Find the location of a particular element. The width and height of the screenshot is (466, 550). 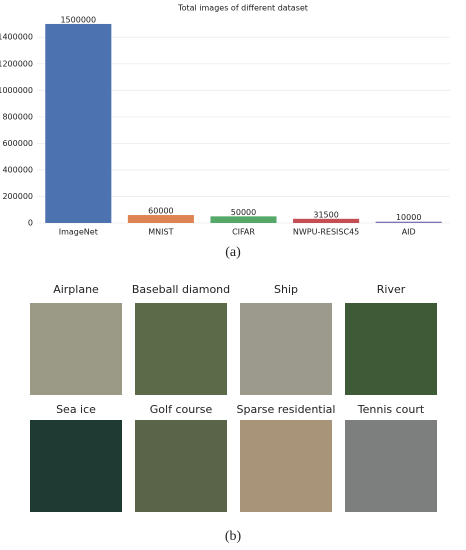

x-tick-label: MNIST is located at coordinates (160, 232).